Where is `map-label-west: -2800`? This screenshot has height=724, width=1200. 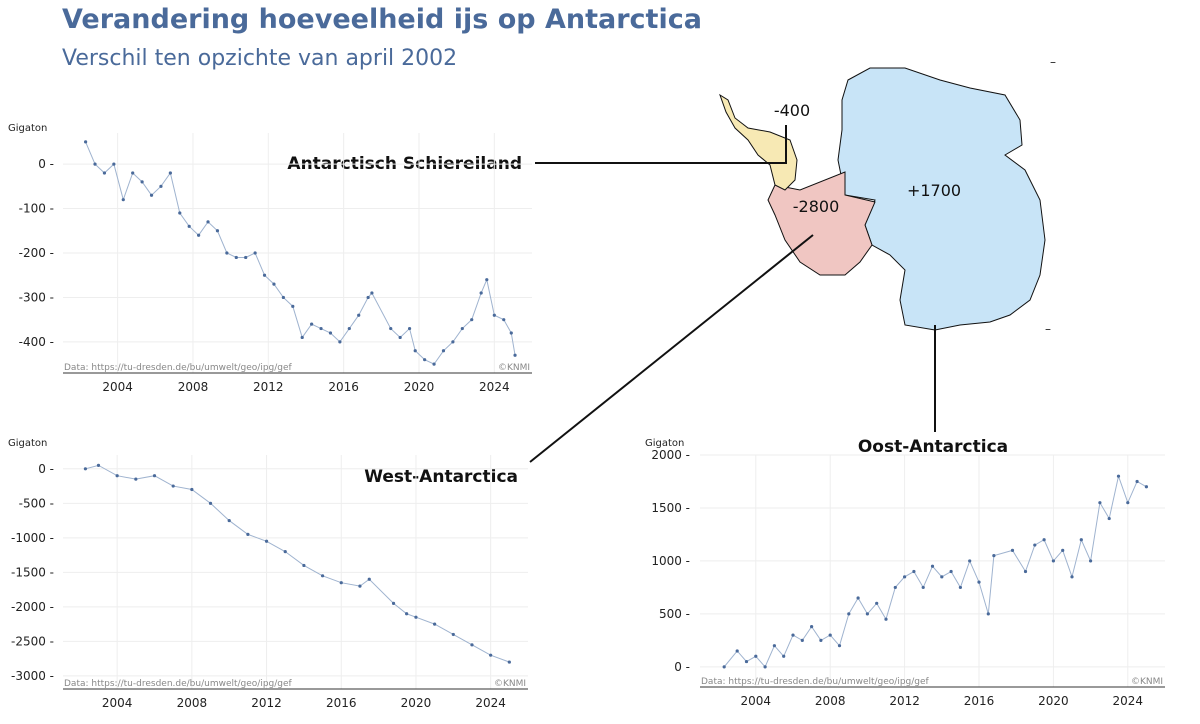
map-label-west: -2800 is located at coordinates (816, 206).